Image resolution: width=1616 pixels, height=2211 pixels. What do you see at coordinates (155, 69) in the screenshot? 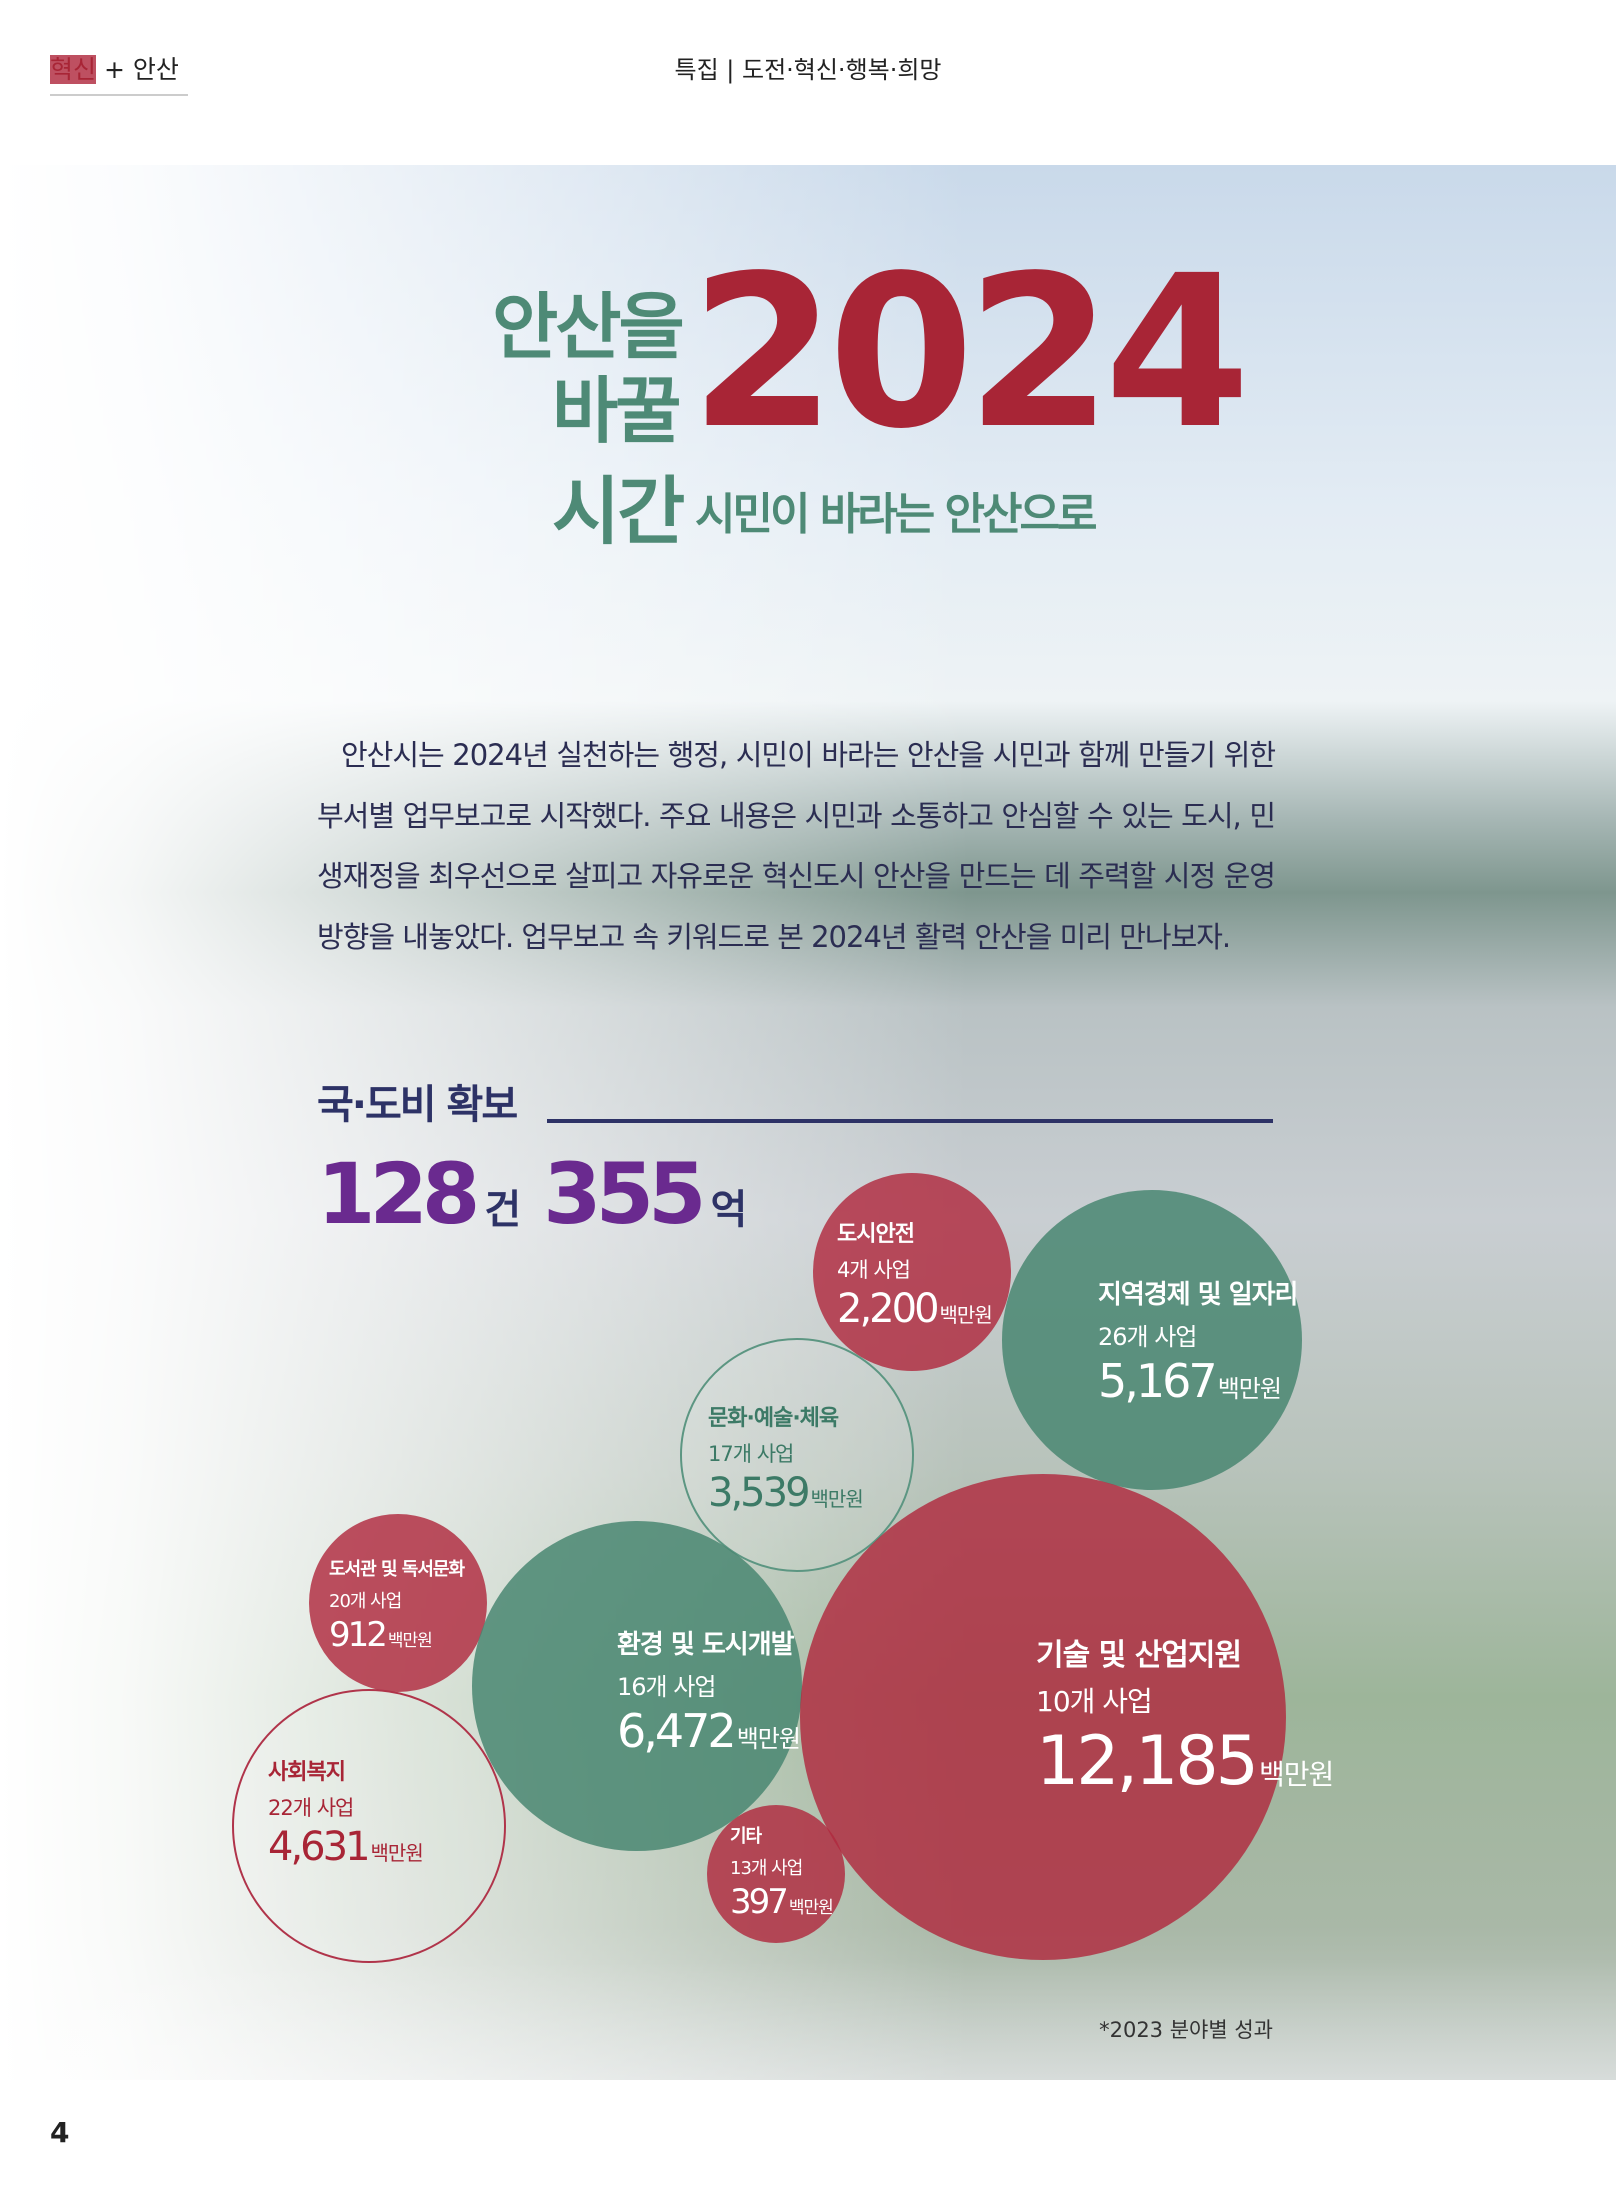
I see `label-ansan: 안산` at bounding box center [155, 69].